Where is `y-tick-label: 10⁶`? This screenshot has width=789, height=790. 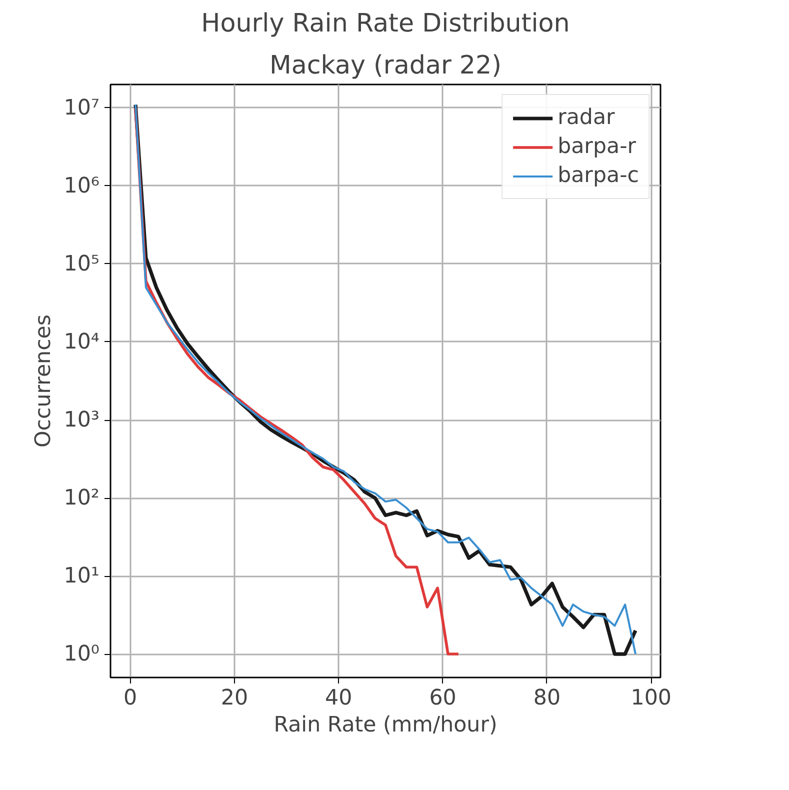
y-tick-label: 10⁶ is located at coordinates (82, 185).